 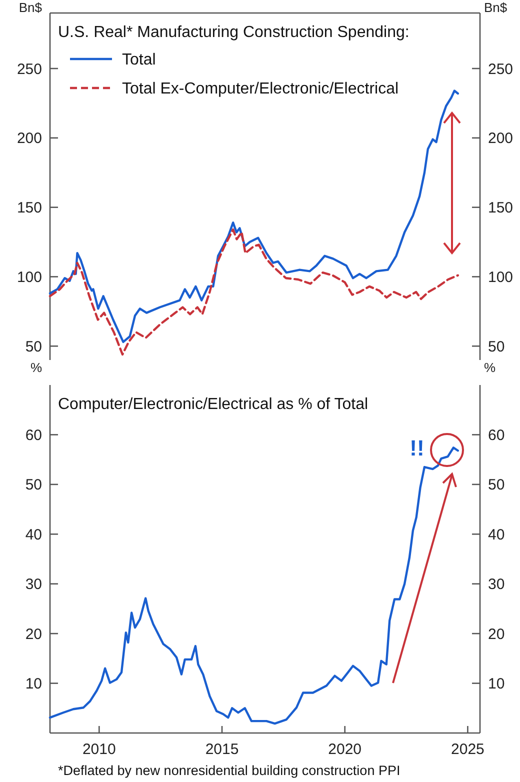 What do you see at coordinates (29, 139) in the screenshot?
I see `y-tick-label: 200` at bounding box center [29, 139].